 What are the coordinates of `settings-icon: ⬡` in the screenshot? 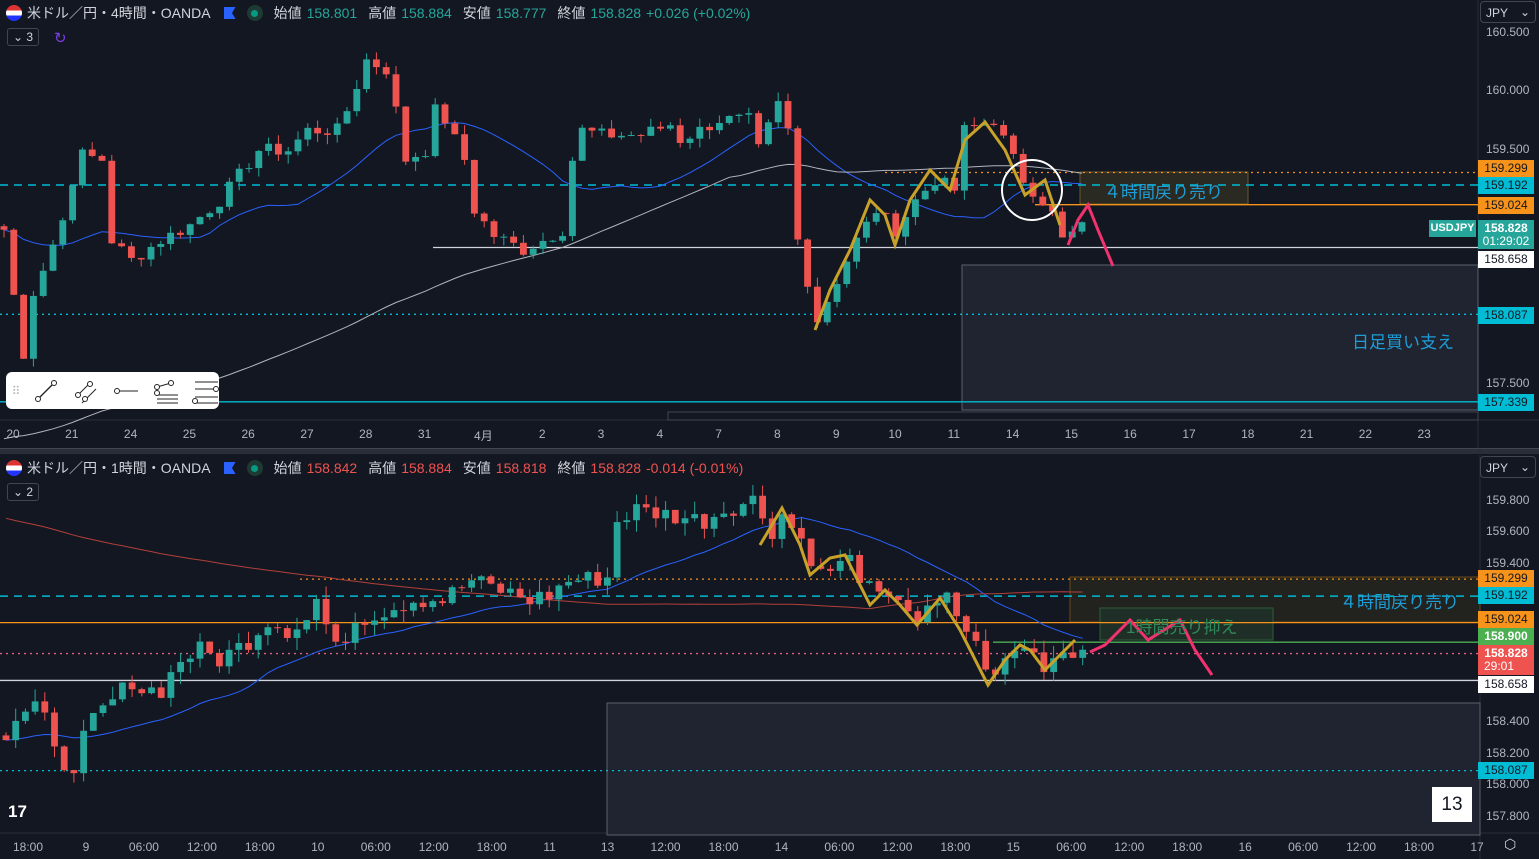 It's located at (1510, 844).